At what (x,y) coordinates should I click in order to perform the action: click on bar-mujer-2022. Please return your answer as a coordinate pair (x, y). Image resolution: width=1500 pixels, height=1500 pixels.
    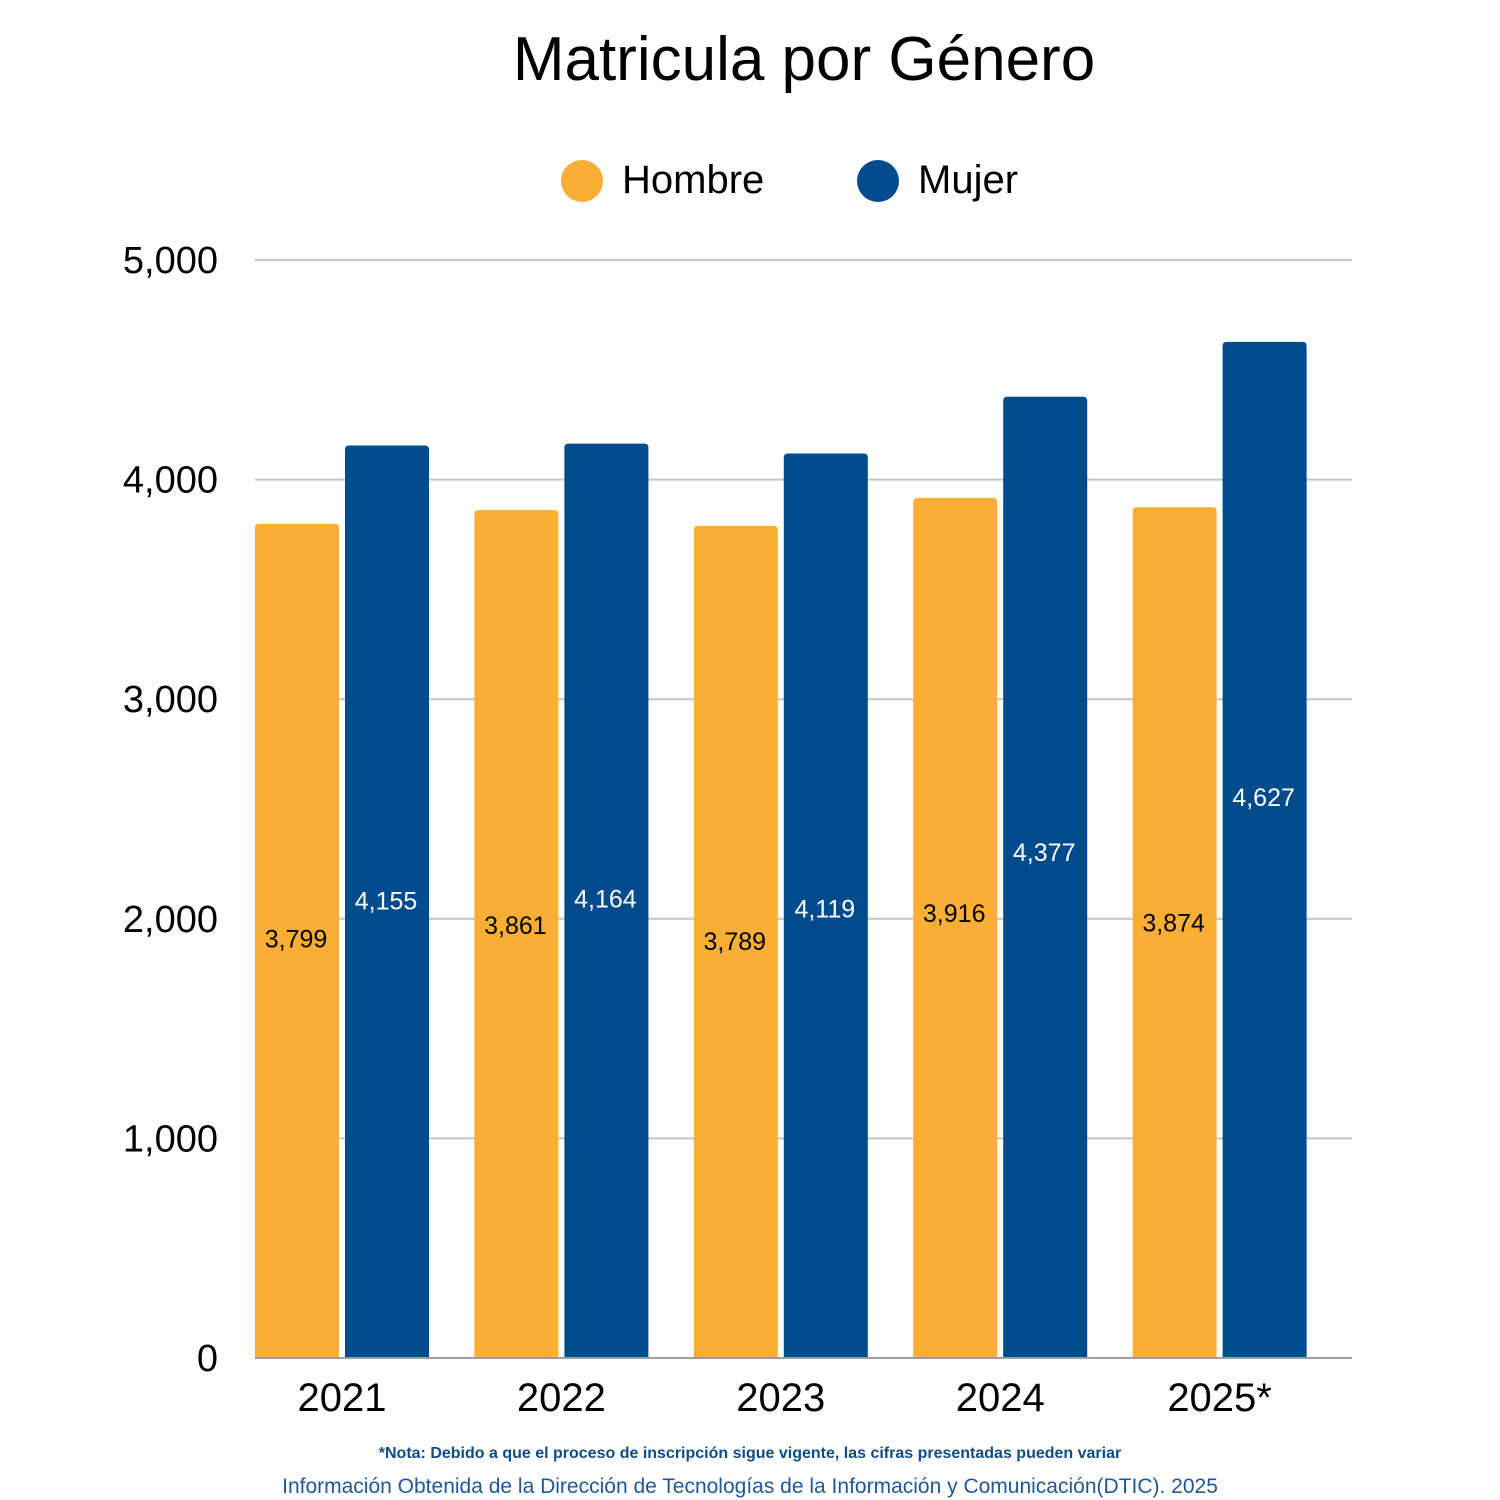
    Looking at the image, I should click on (606, 901).